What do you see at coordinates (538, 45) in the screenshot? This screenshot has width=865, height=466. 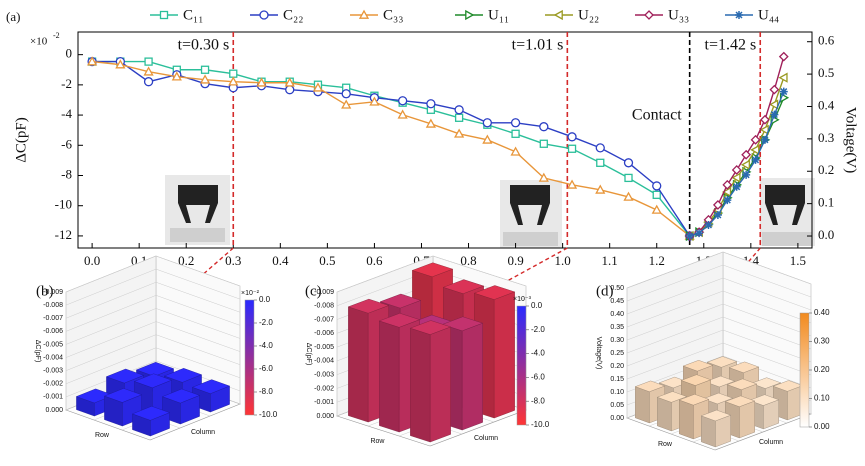 I see `annotation: t=1.01 s` at bounding box center [538, 45].